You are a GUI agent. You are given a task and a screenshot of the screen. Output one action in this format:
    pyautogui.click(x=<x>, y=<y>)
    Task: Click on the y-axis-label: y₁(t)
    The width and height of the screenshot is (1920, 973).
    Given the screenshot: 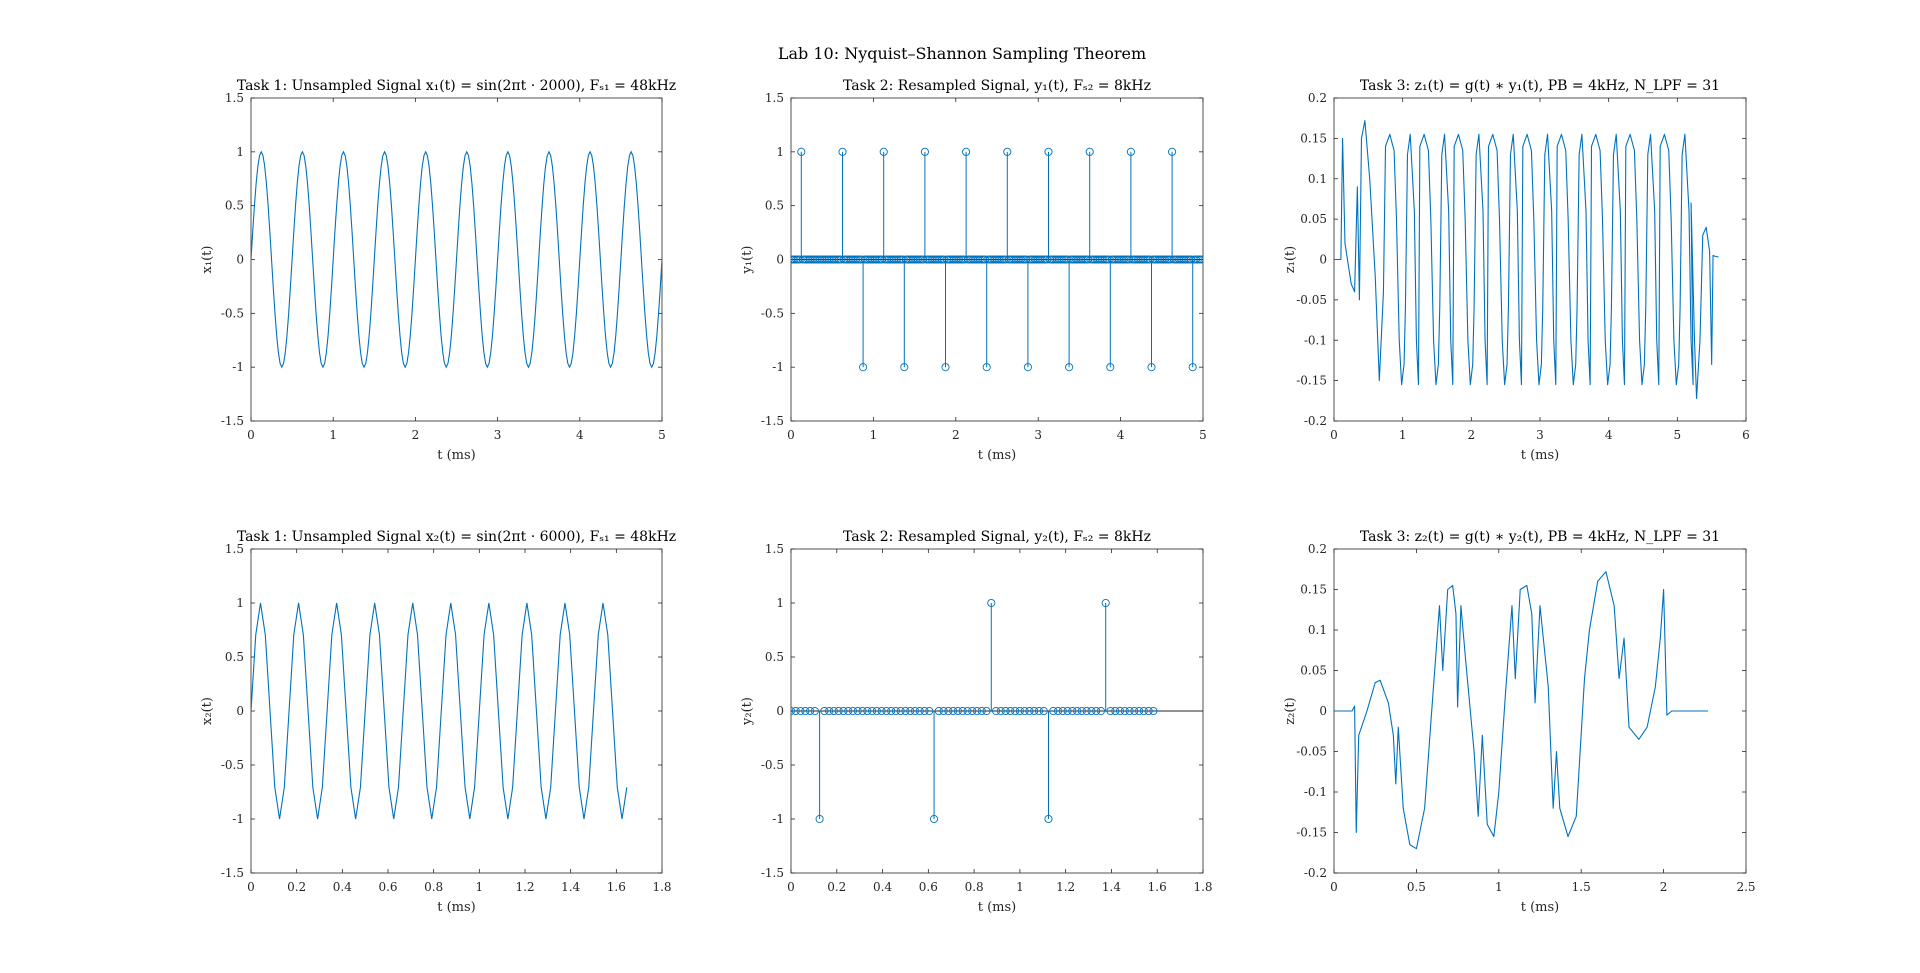 What is the action you would take?
    pyautogui.click(x=747, y=260)
    